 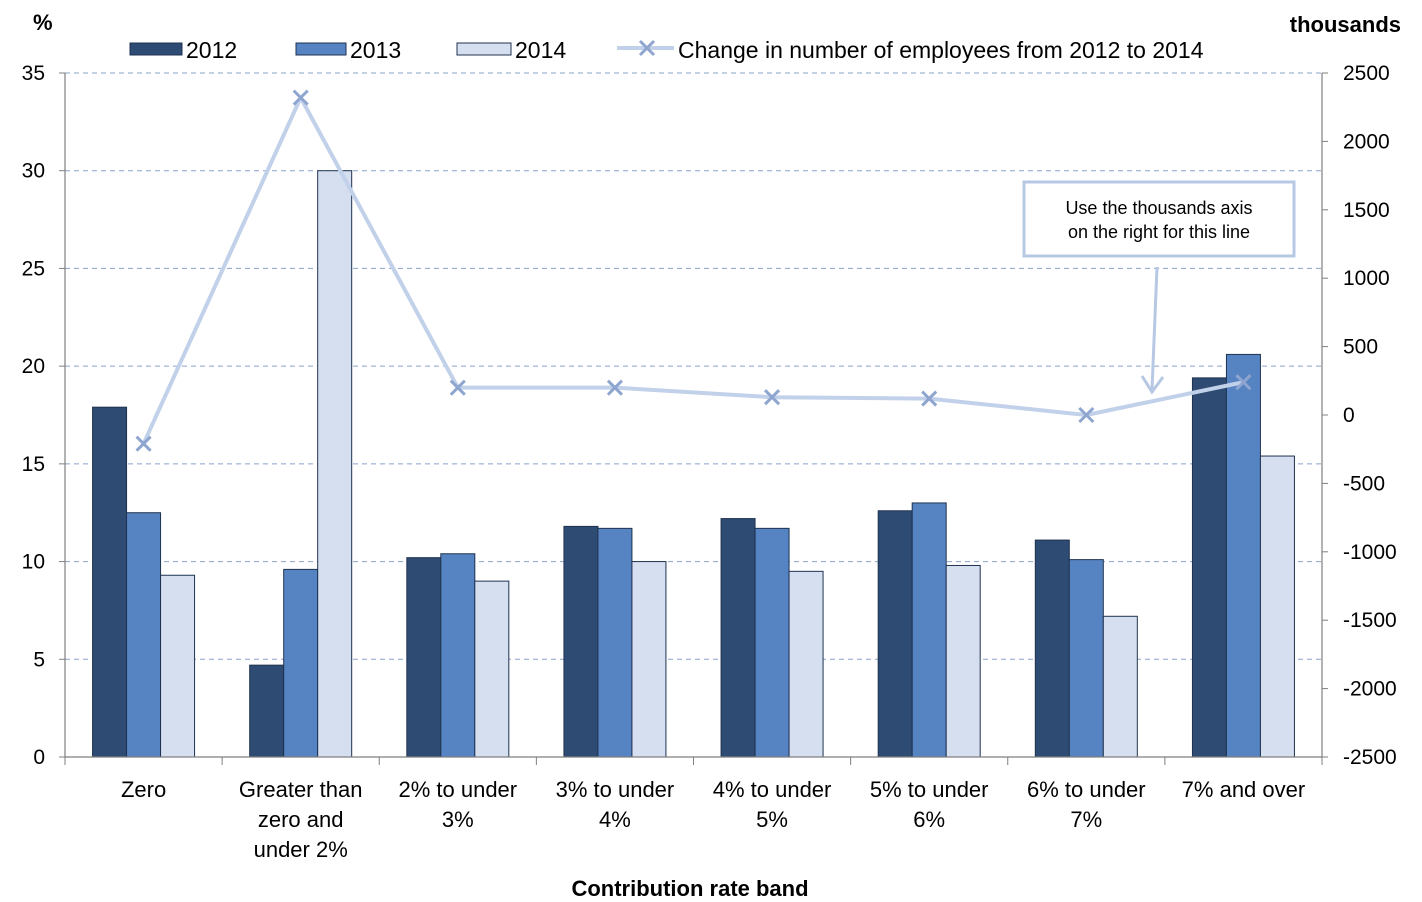 What do you see at coordinates (457, 804) in the screenshot?
I see `category-label: 2% to under 3%` at bounding box center [457, 804].